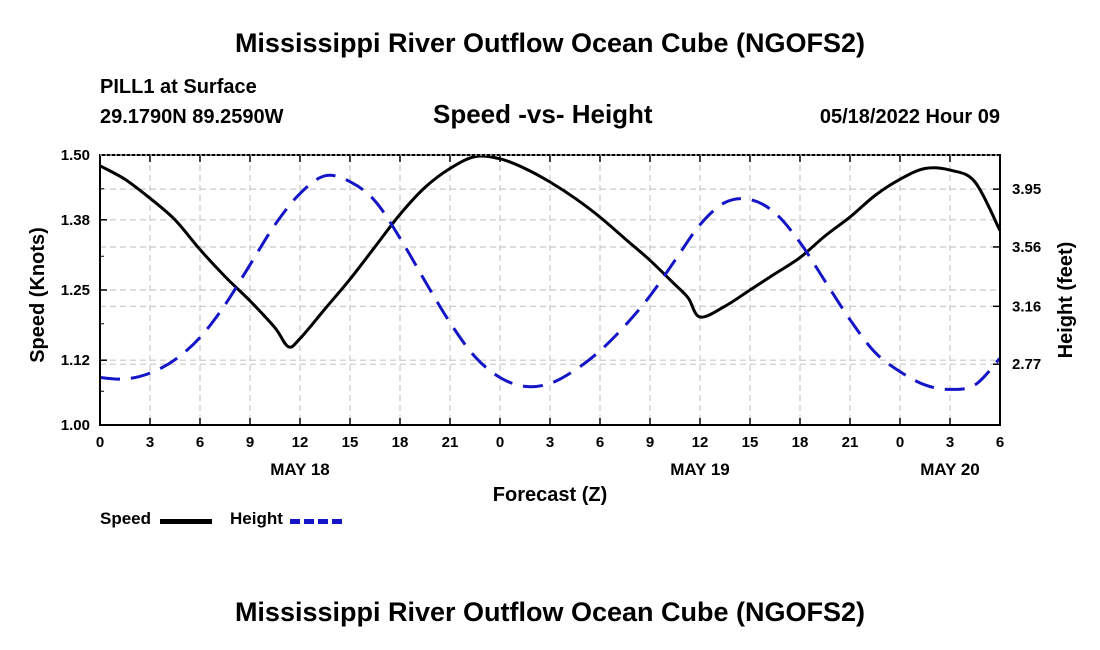  I want to click on y2-axis-title: Height (feet), so click(1066, 300).